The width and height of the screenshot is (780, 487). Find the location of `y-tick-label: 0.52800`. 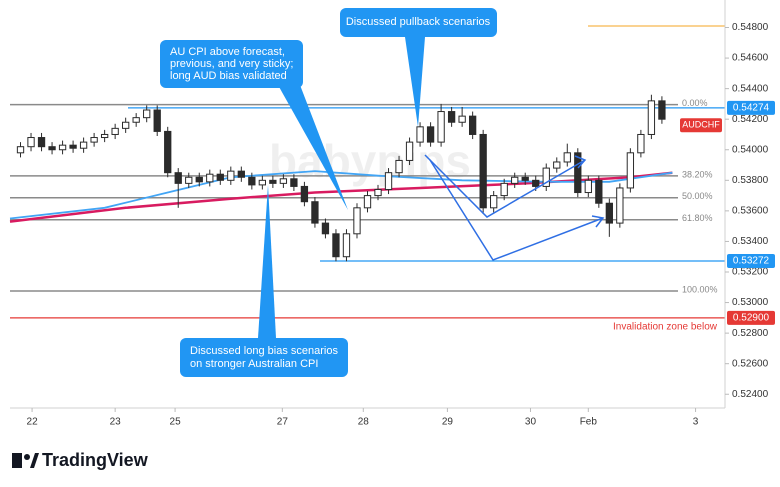

y-tick-label: 0.52800 is located at coordinates (750, 333).